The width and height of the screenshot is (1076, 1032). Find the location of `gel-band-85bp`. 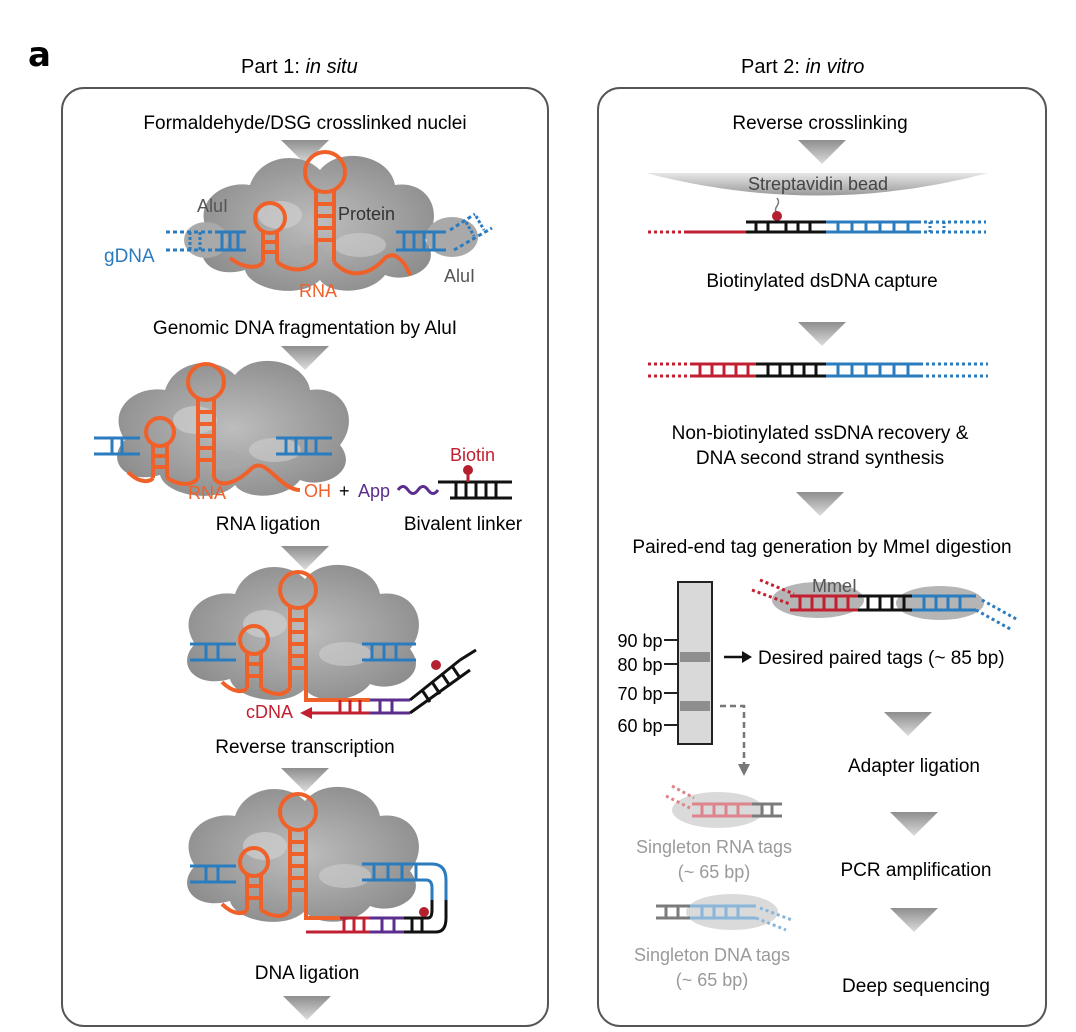

gel-band-85bp is located at coordinates (695, 657).